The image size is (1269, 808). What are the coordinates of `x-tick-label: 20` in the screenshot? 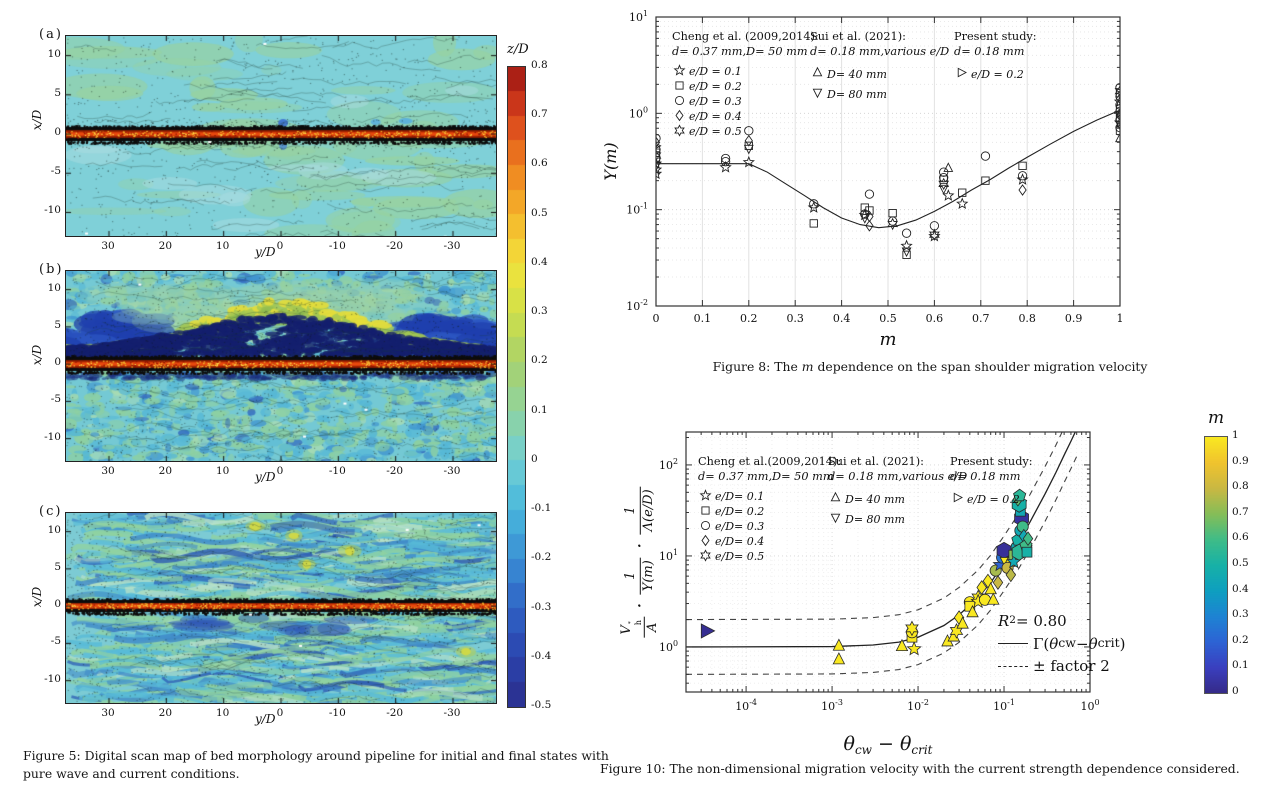 It's located at (165, 246).